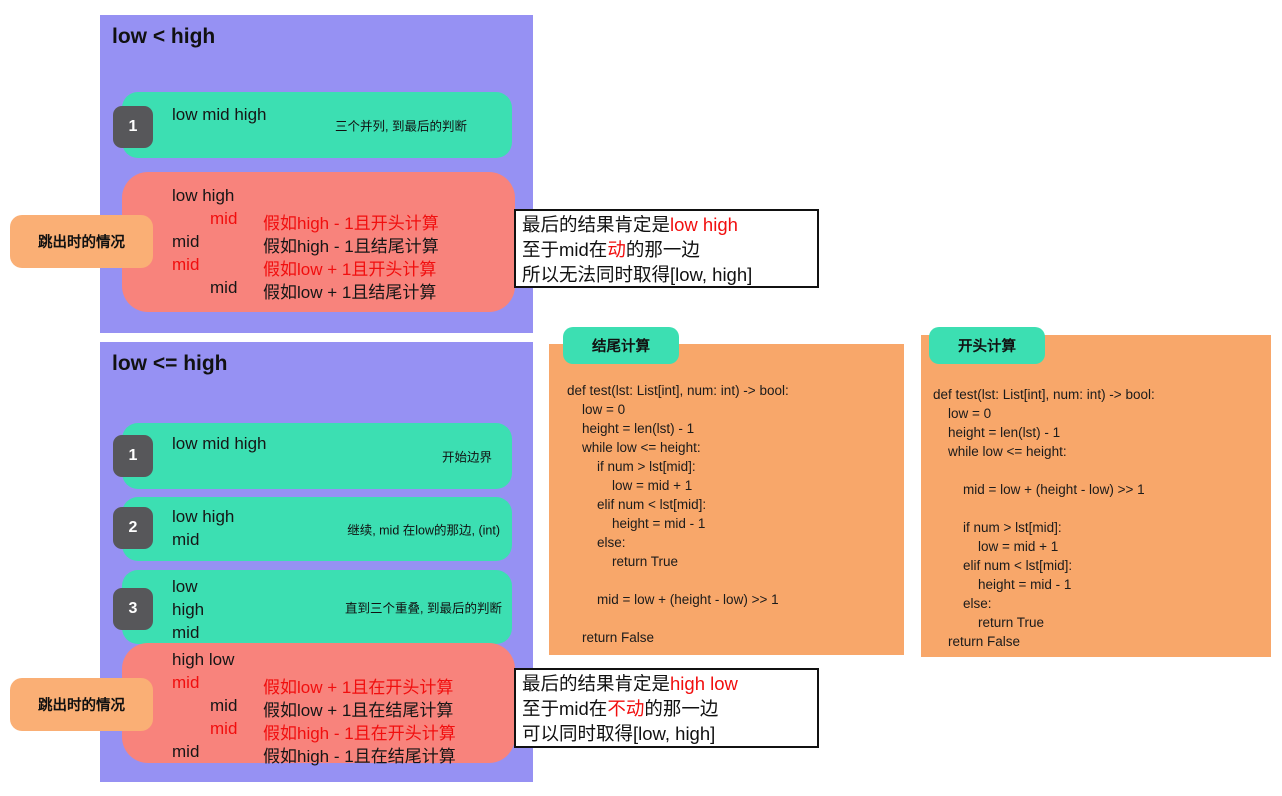 Image resolution: width=1282 pixels, height=796 pixels. Describe the element at coordinates (312, 607) in the screenshot. I see `step-box-overlap: 3 low high mid 直到三个重叠, 到最后的判断` at that location.